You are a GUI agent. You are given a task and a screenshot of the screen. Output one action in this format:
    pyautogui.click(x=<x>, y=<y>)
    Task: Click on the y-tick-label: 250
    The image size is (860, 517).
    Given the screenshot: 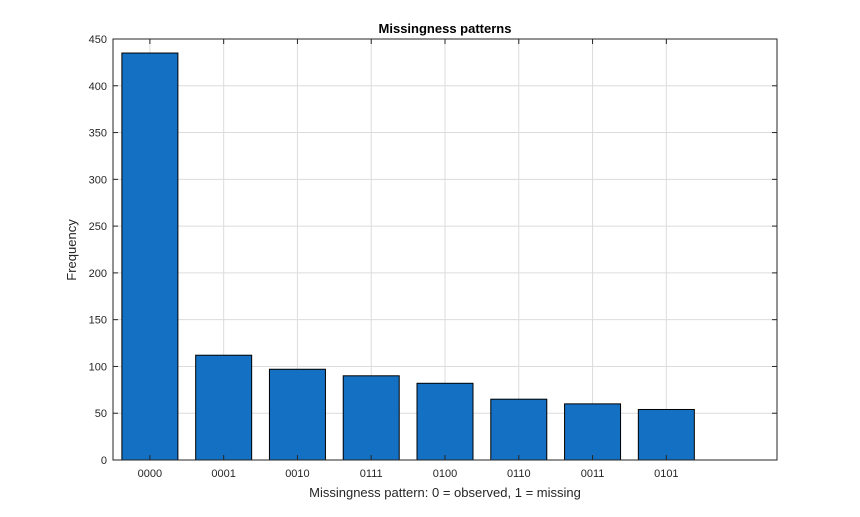 What is the action you would take?
    pyautogui.click(x=98, y=227)
    